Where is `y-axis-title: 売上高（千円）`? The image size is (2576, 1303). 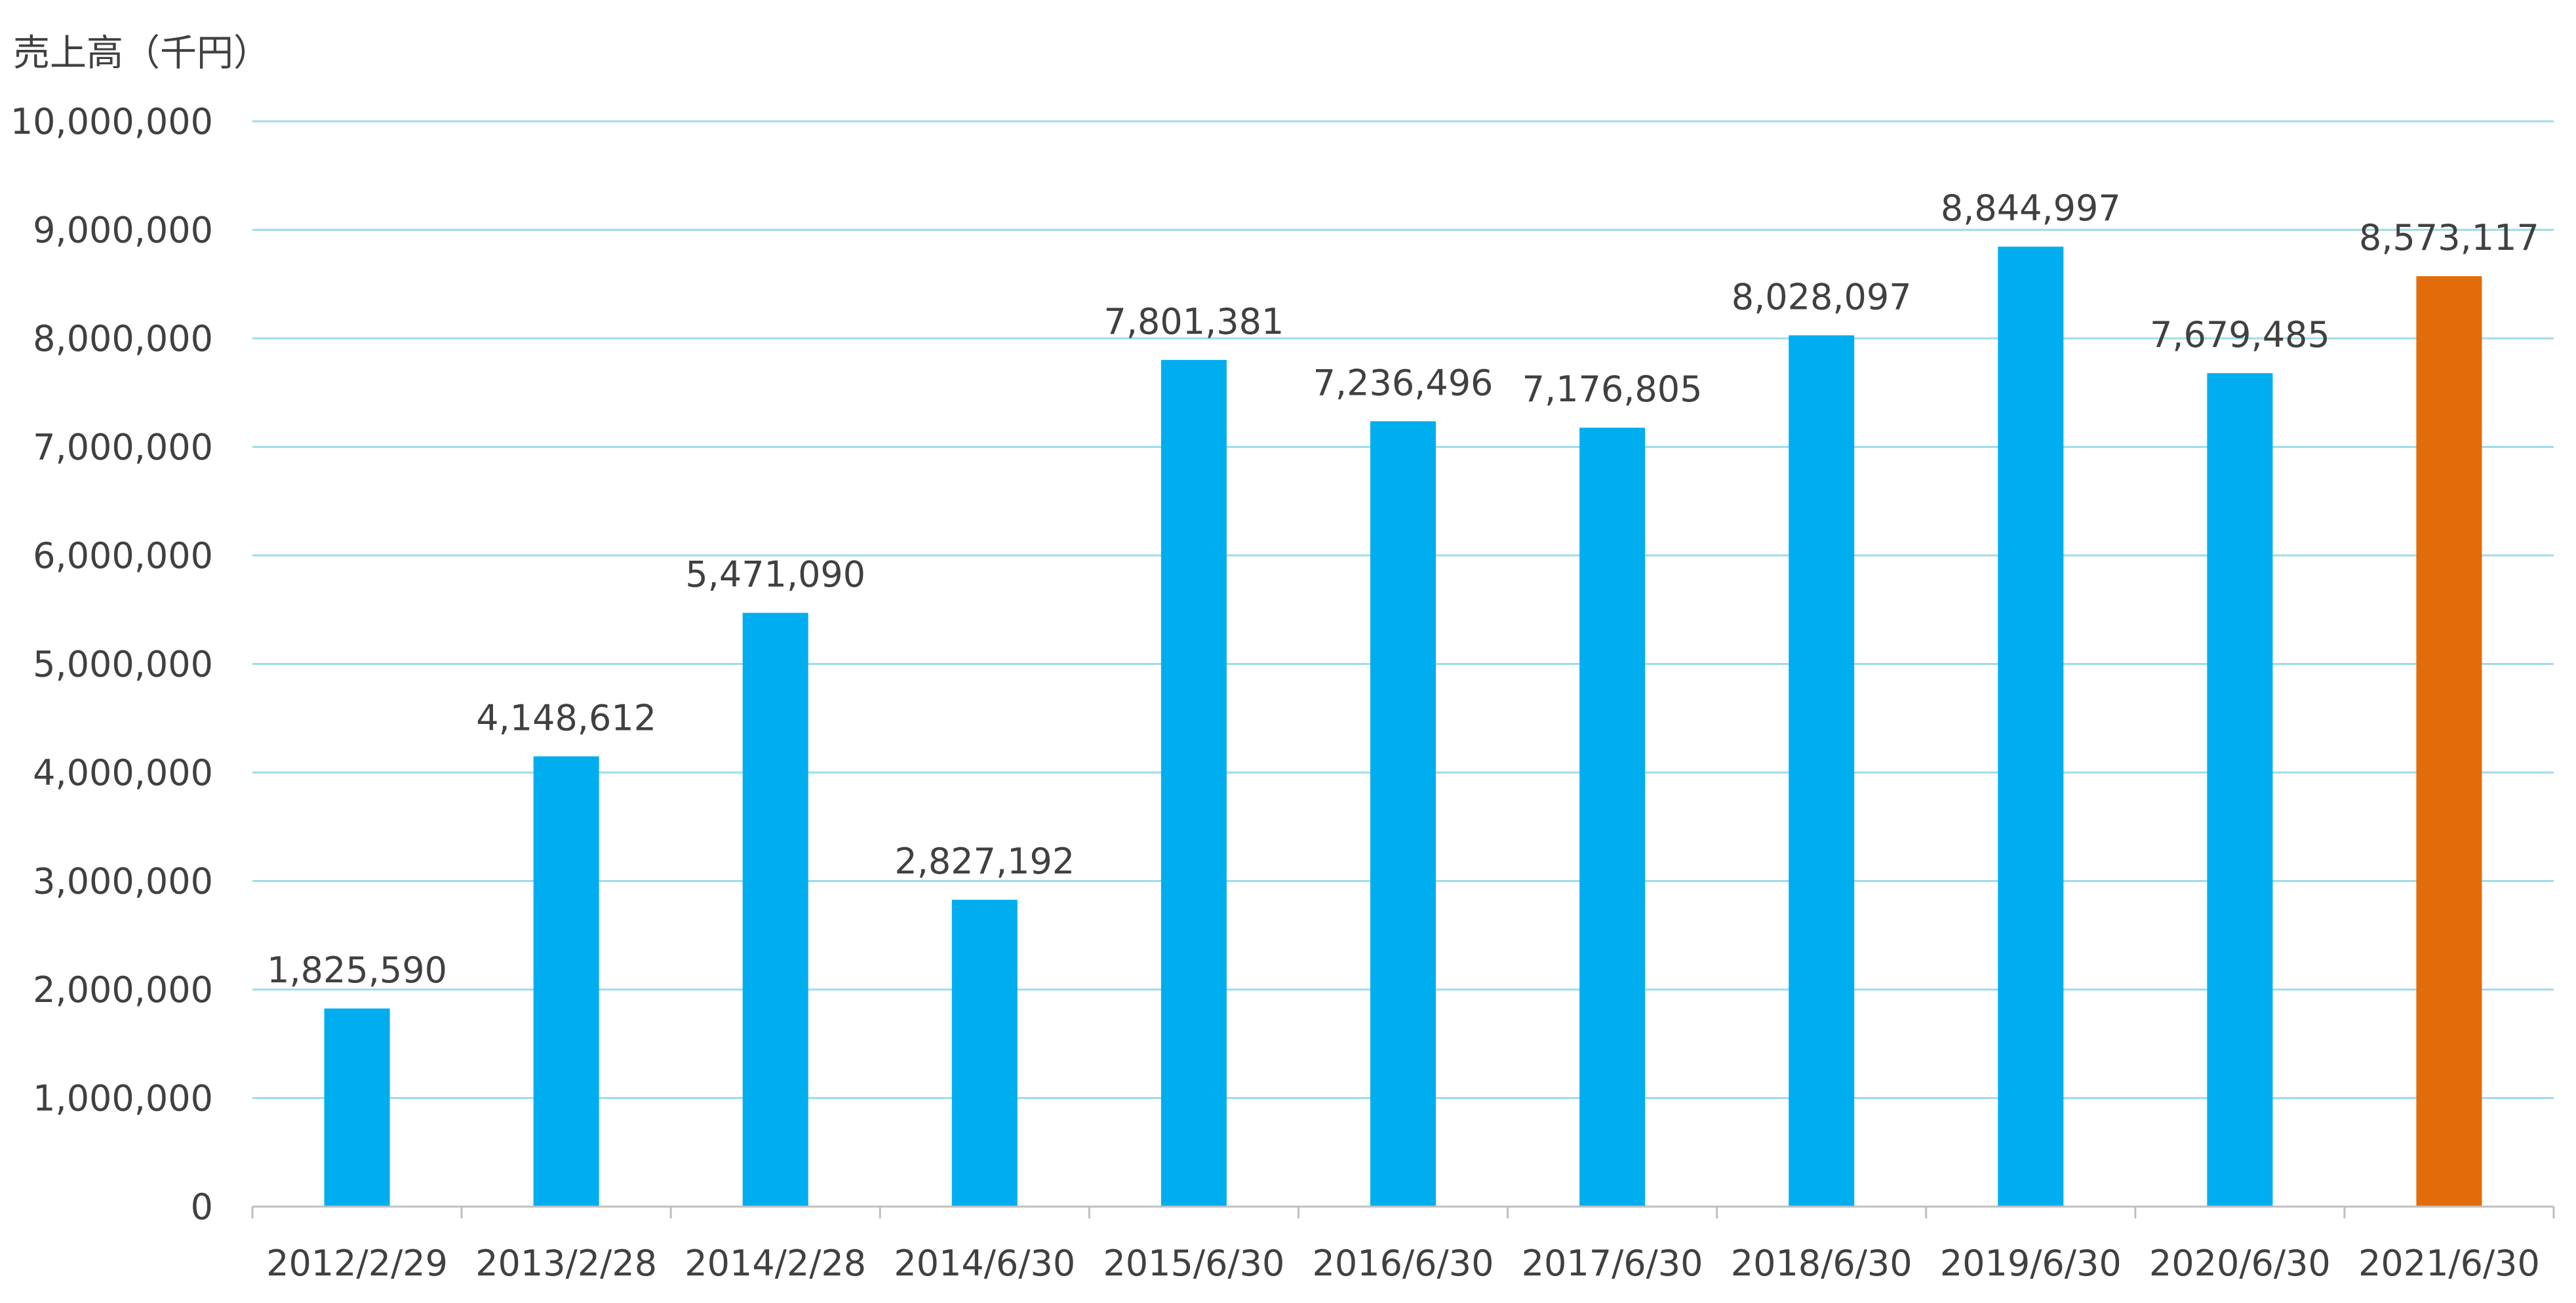
y-axis-title: 売上高（千円） is located at coordinates (141, 53).